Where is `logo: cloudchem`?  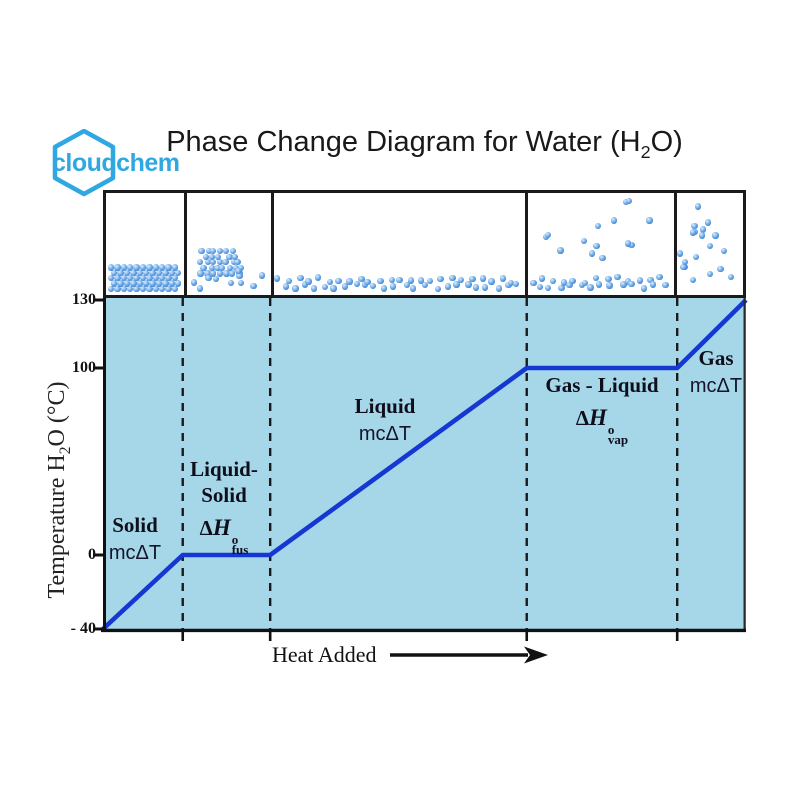
logo: cloudchem is located at coordinates (123, 163).